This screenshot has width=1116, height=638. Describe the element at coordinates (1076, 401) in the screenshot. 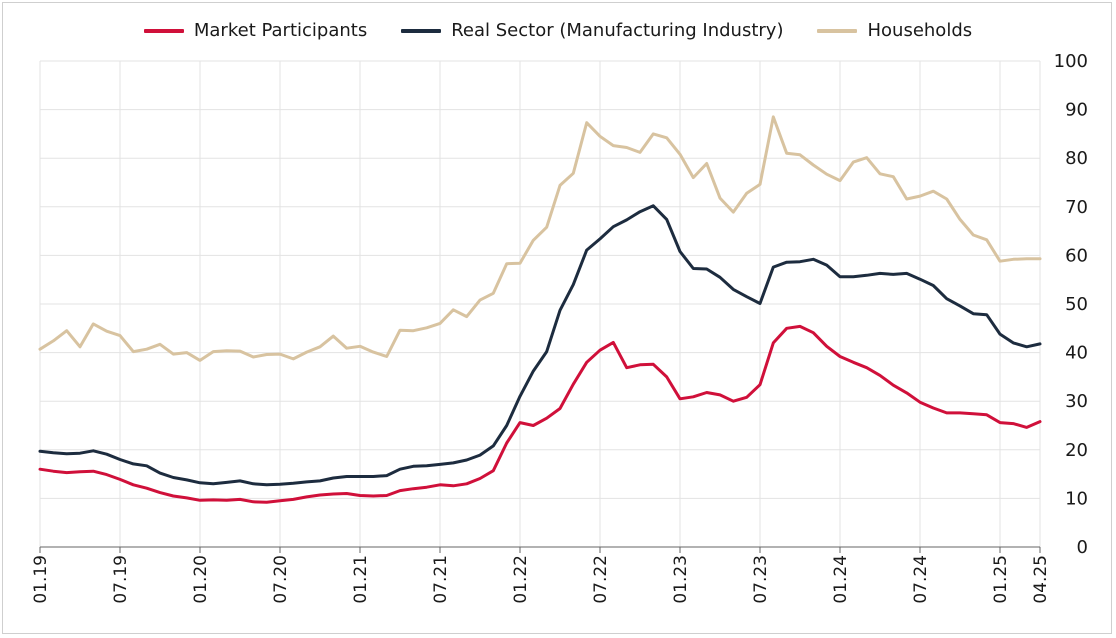

I see `y-tick-label: 30` at that location.